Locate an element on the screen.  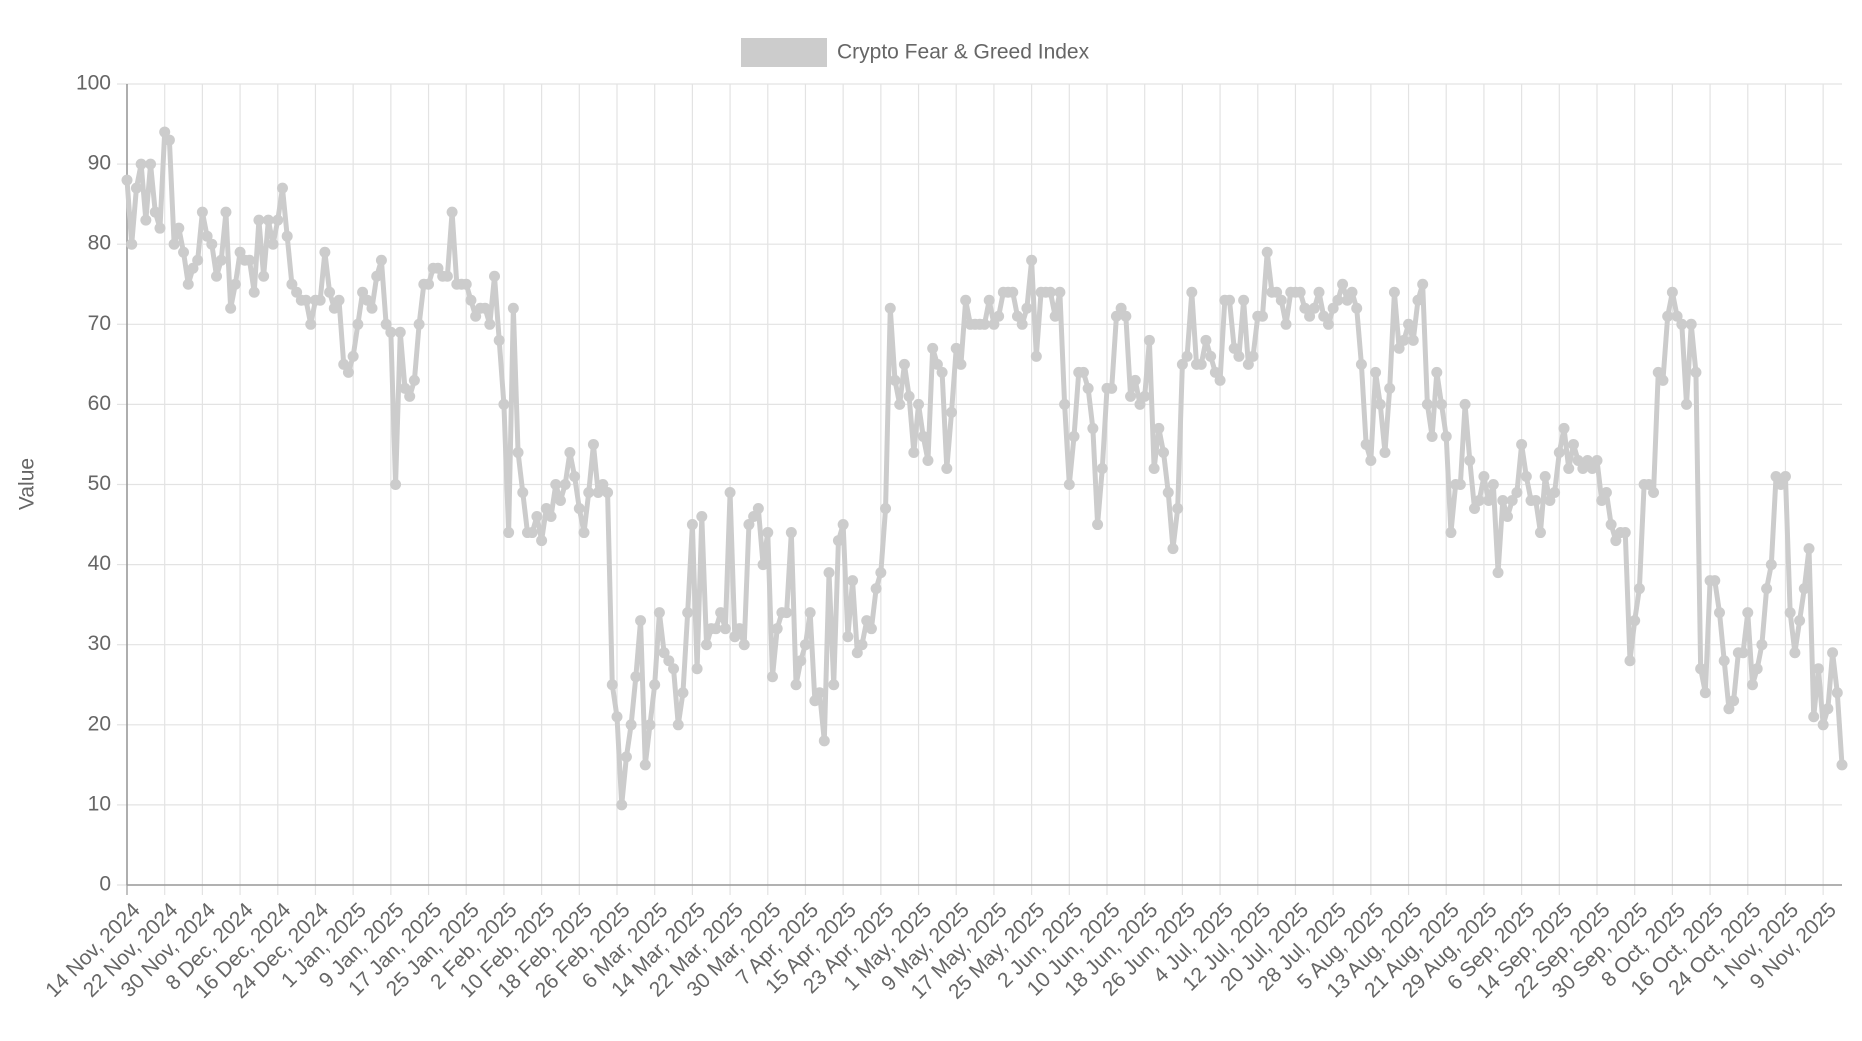
y-tick-label: 90 is located at coordinates (99, 163).